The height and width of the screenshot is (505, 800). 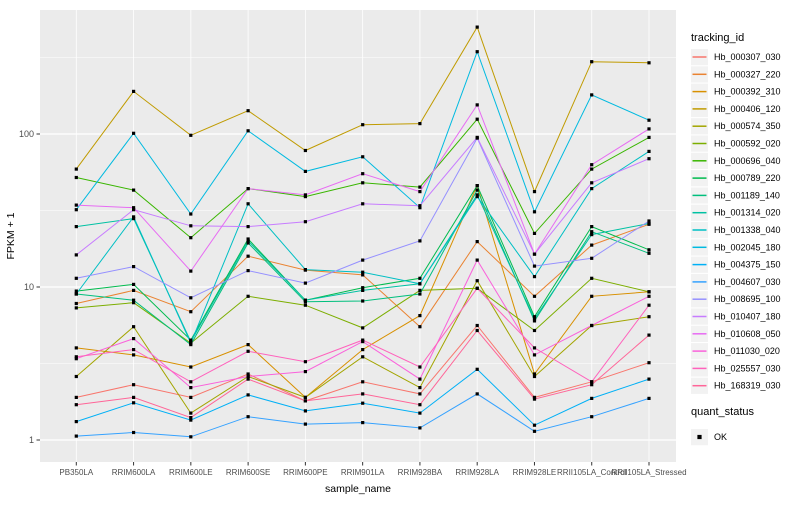 I want to click on legend-entry-Hb_000696_040: Hb_000696_040, so click(x=736, y=160).